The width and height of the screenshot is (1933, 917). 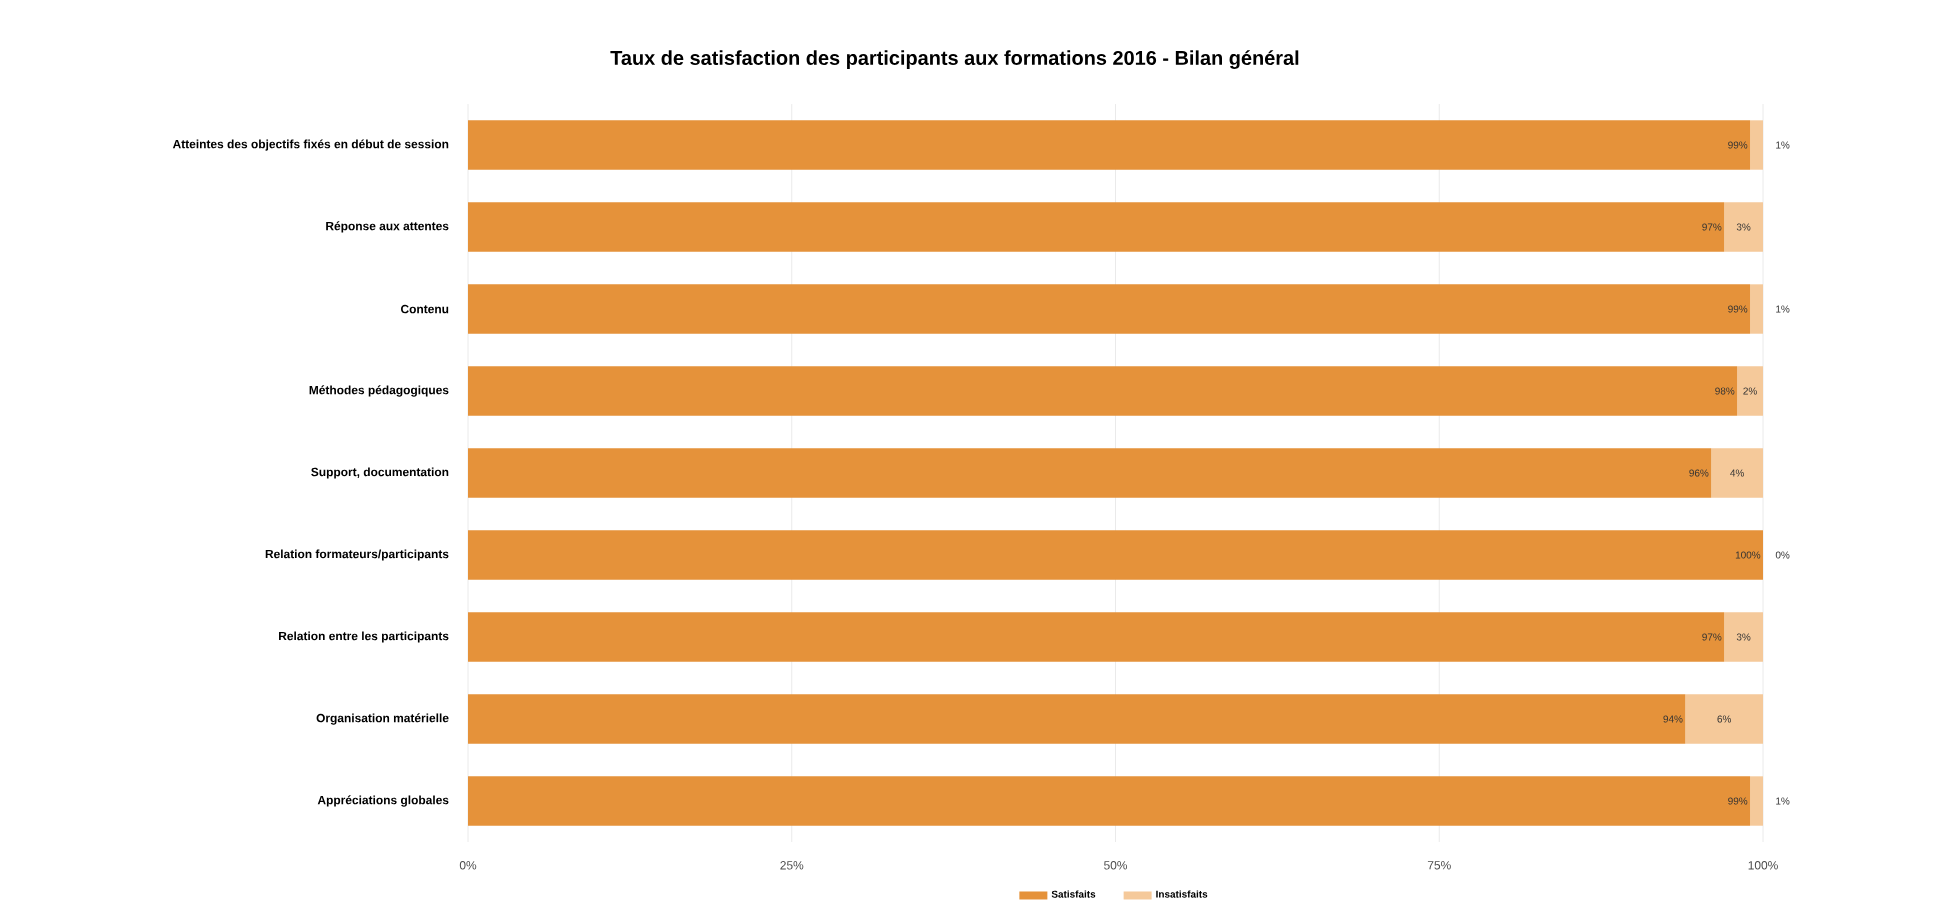 I want to click on data-label: 4%, so click(x=1737, y=473).